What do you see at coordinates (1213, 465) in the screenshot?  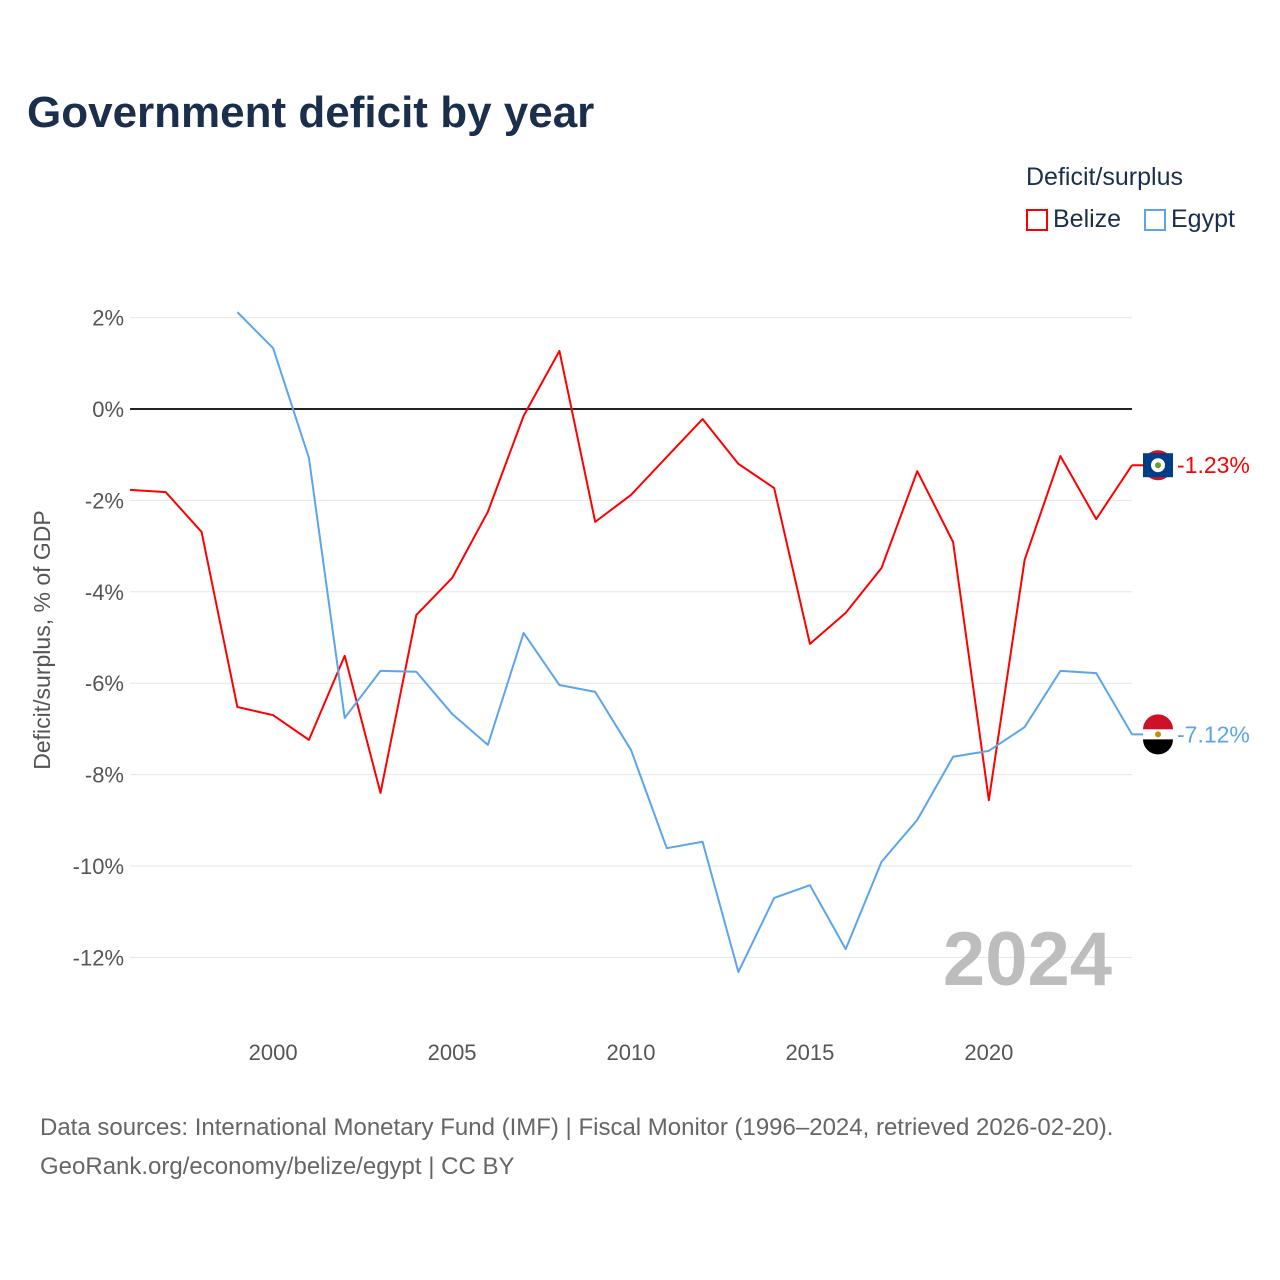 I see `end-value-label-belize: -1.23%` at bounding box center [1213, 465].